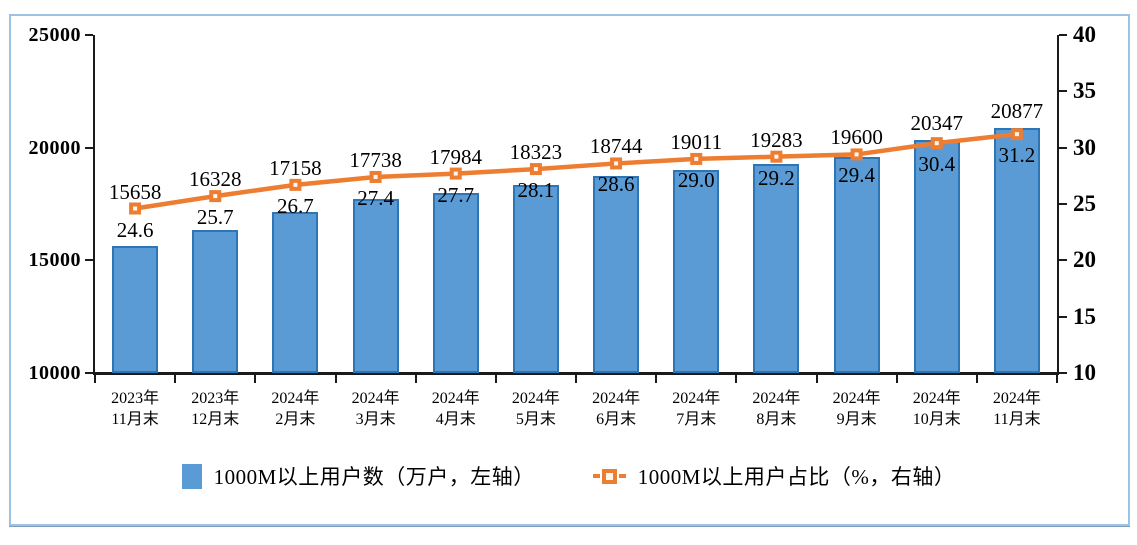 The width and height of the screenshot is (1137, 545). Describe the element at coordinates (616, 146) in the screenshot. I see `bar-value-label: 18744` at that location.